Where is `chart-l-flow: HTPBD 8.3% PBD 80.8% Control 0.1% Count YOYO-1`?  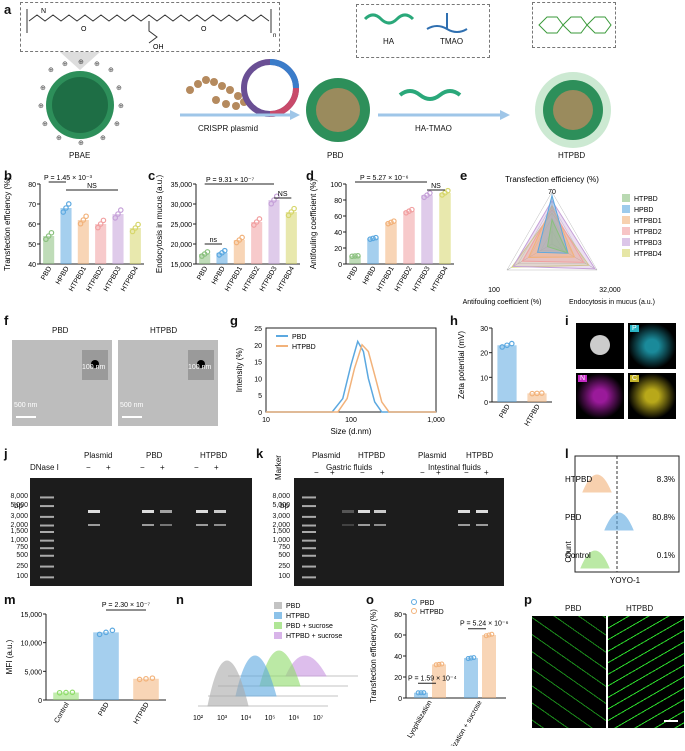
chart-l-flow: HTPBD 8.3% PBD 80.8% Control 0.1% Count YOYO-1 is located at coordinates (622, 520).